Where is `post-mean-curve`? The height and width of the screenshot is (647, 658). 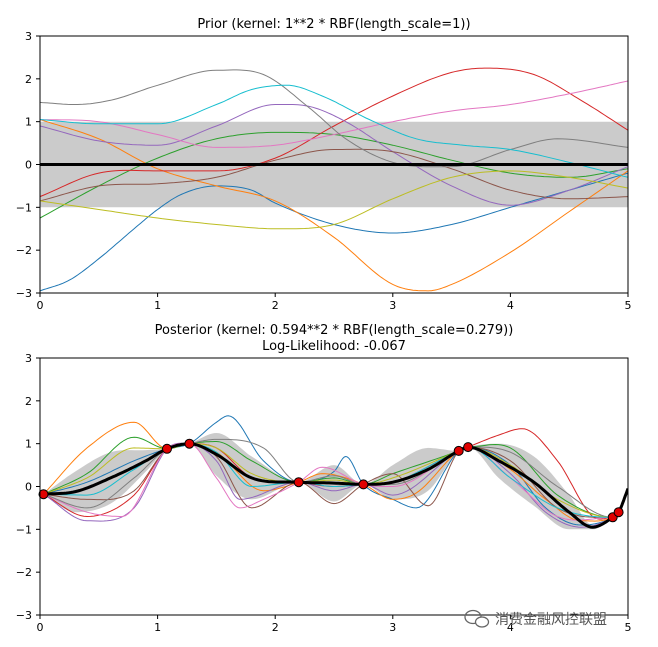 post-mean-curve is located at coordinates (335, 485).